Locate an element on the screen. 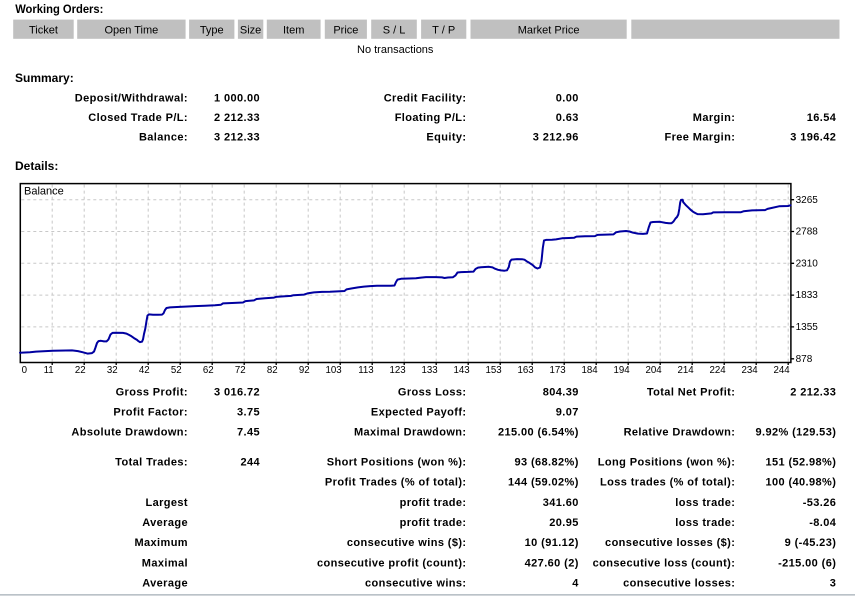 Image resolution: width=855 pixels, height=598 pixels. svg-text: 123 is located at coordinates (398, 370).